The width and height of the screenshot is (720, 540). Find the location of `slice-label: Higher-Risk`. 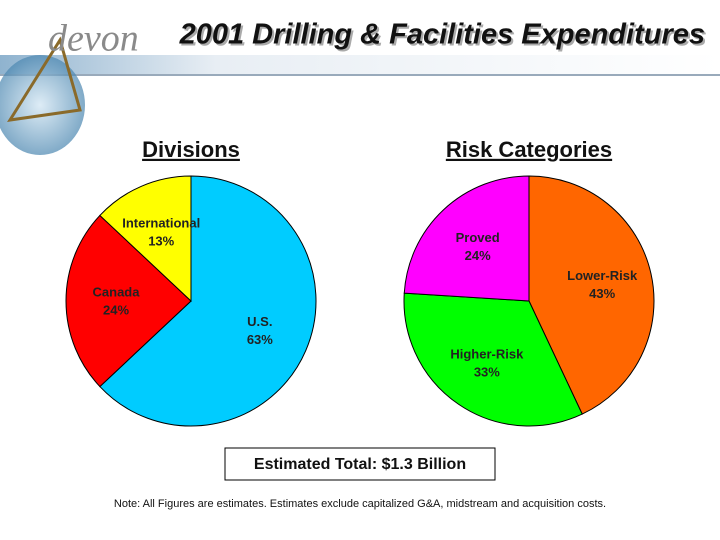

slice-label: Higher-Risk is located at coordinates (487, 353).